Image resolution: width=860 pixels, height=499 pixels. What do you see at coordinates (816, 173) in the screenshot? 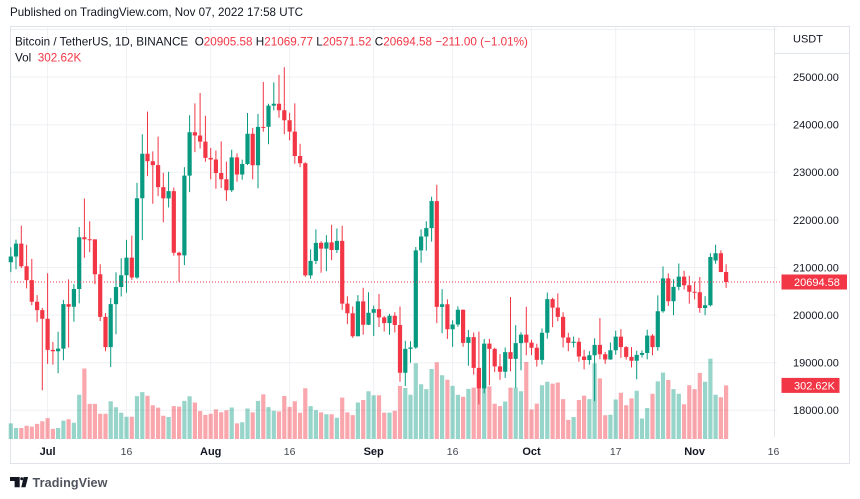
I see `svg-text: 23000.00` at bounding box center [816, 173].